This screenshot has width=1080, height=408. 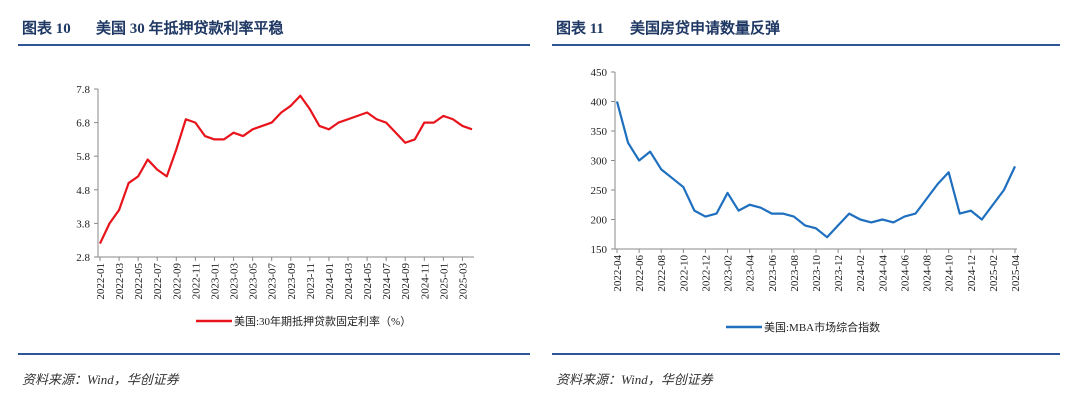 I want to click on x-tick-label: 2023-11, so click(x=311, y=281).